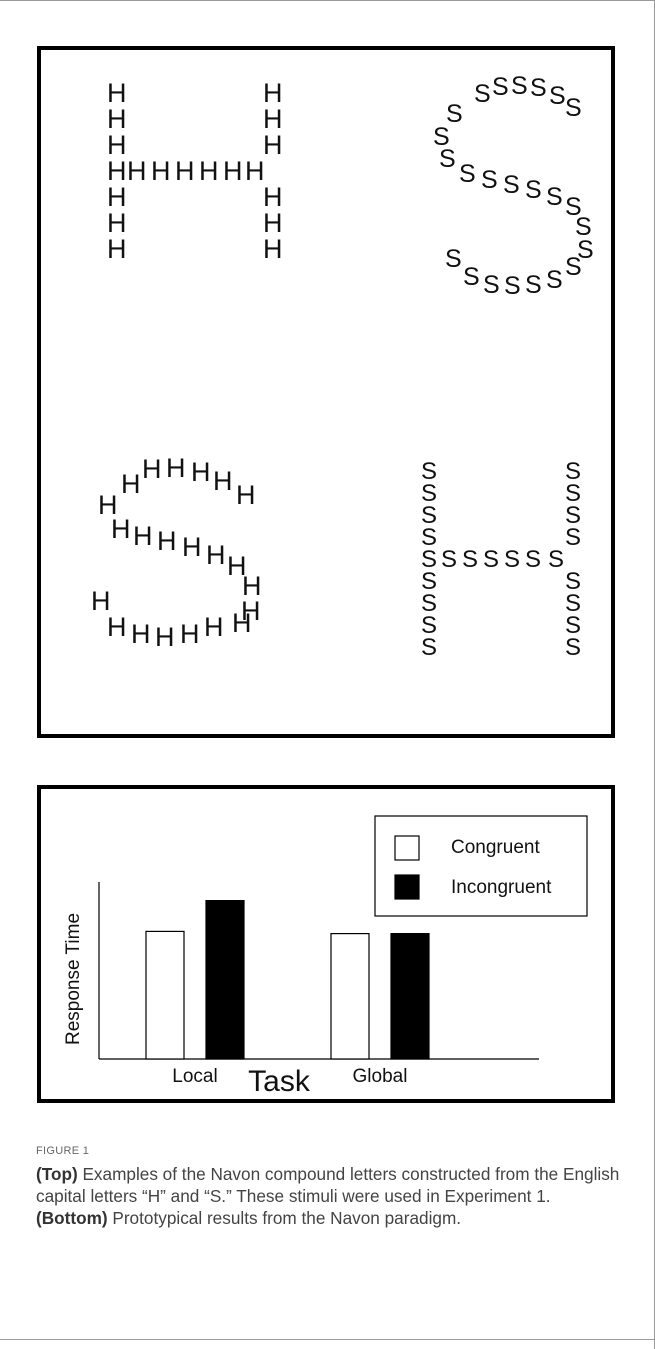 The width and height of the screenshot is (655, 1349). What do you see at coordinates (165, 995) in the screenshot?
I see `bar-local-congruent` at bounding box center [165, 995].